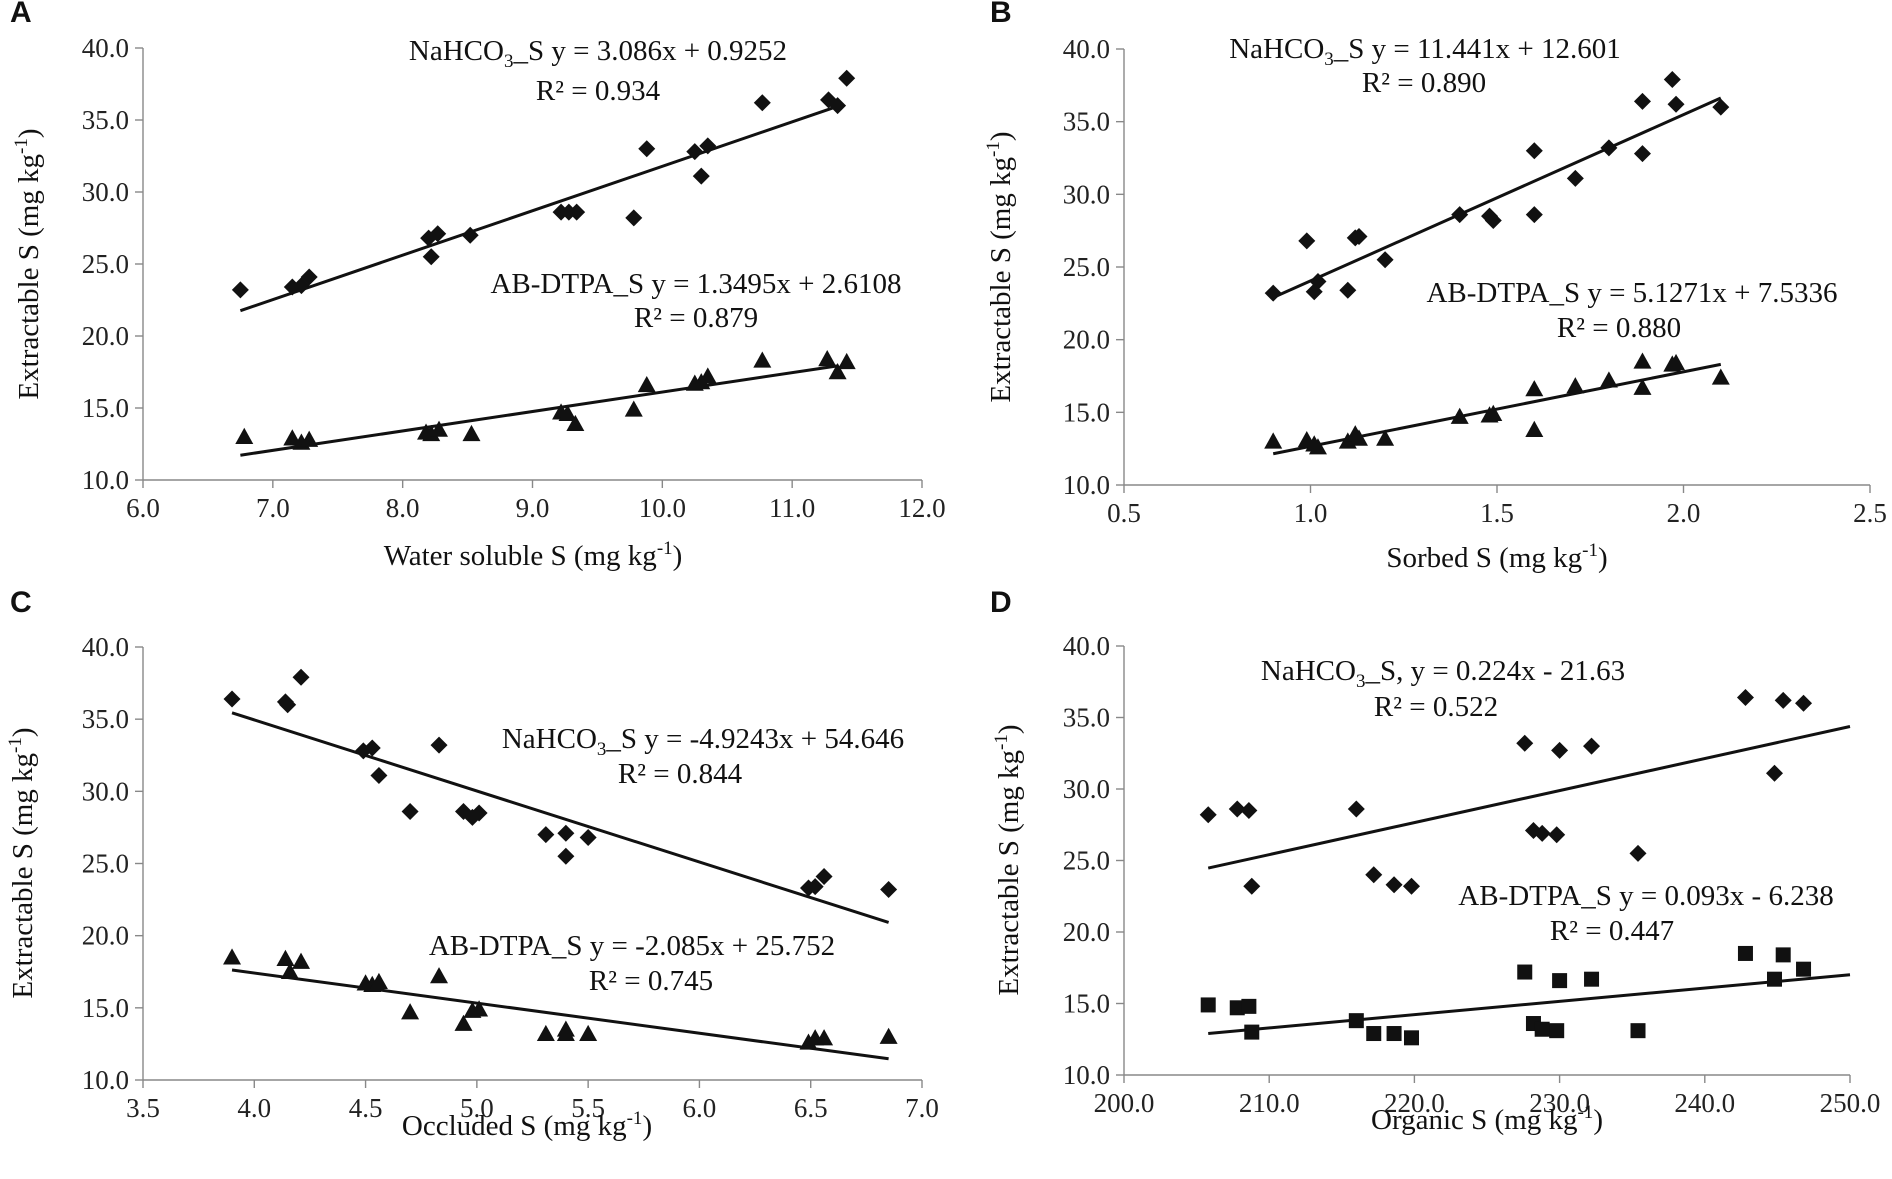  What do you see at coordinates (1414, 1103) in the screenshot?
I see `x-tick-label: 220.0` at bounding box center [1414, 1103].